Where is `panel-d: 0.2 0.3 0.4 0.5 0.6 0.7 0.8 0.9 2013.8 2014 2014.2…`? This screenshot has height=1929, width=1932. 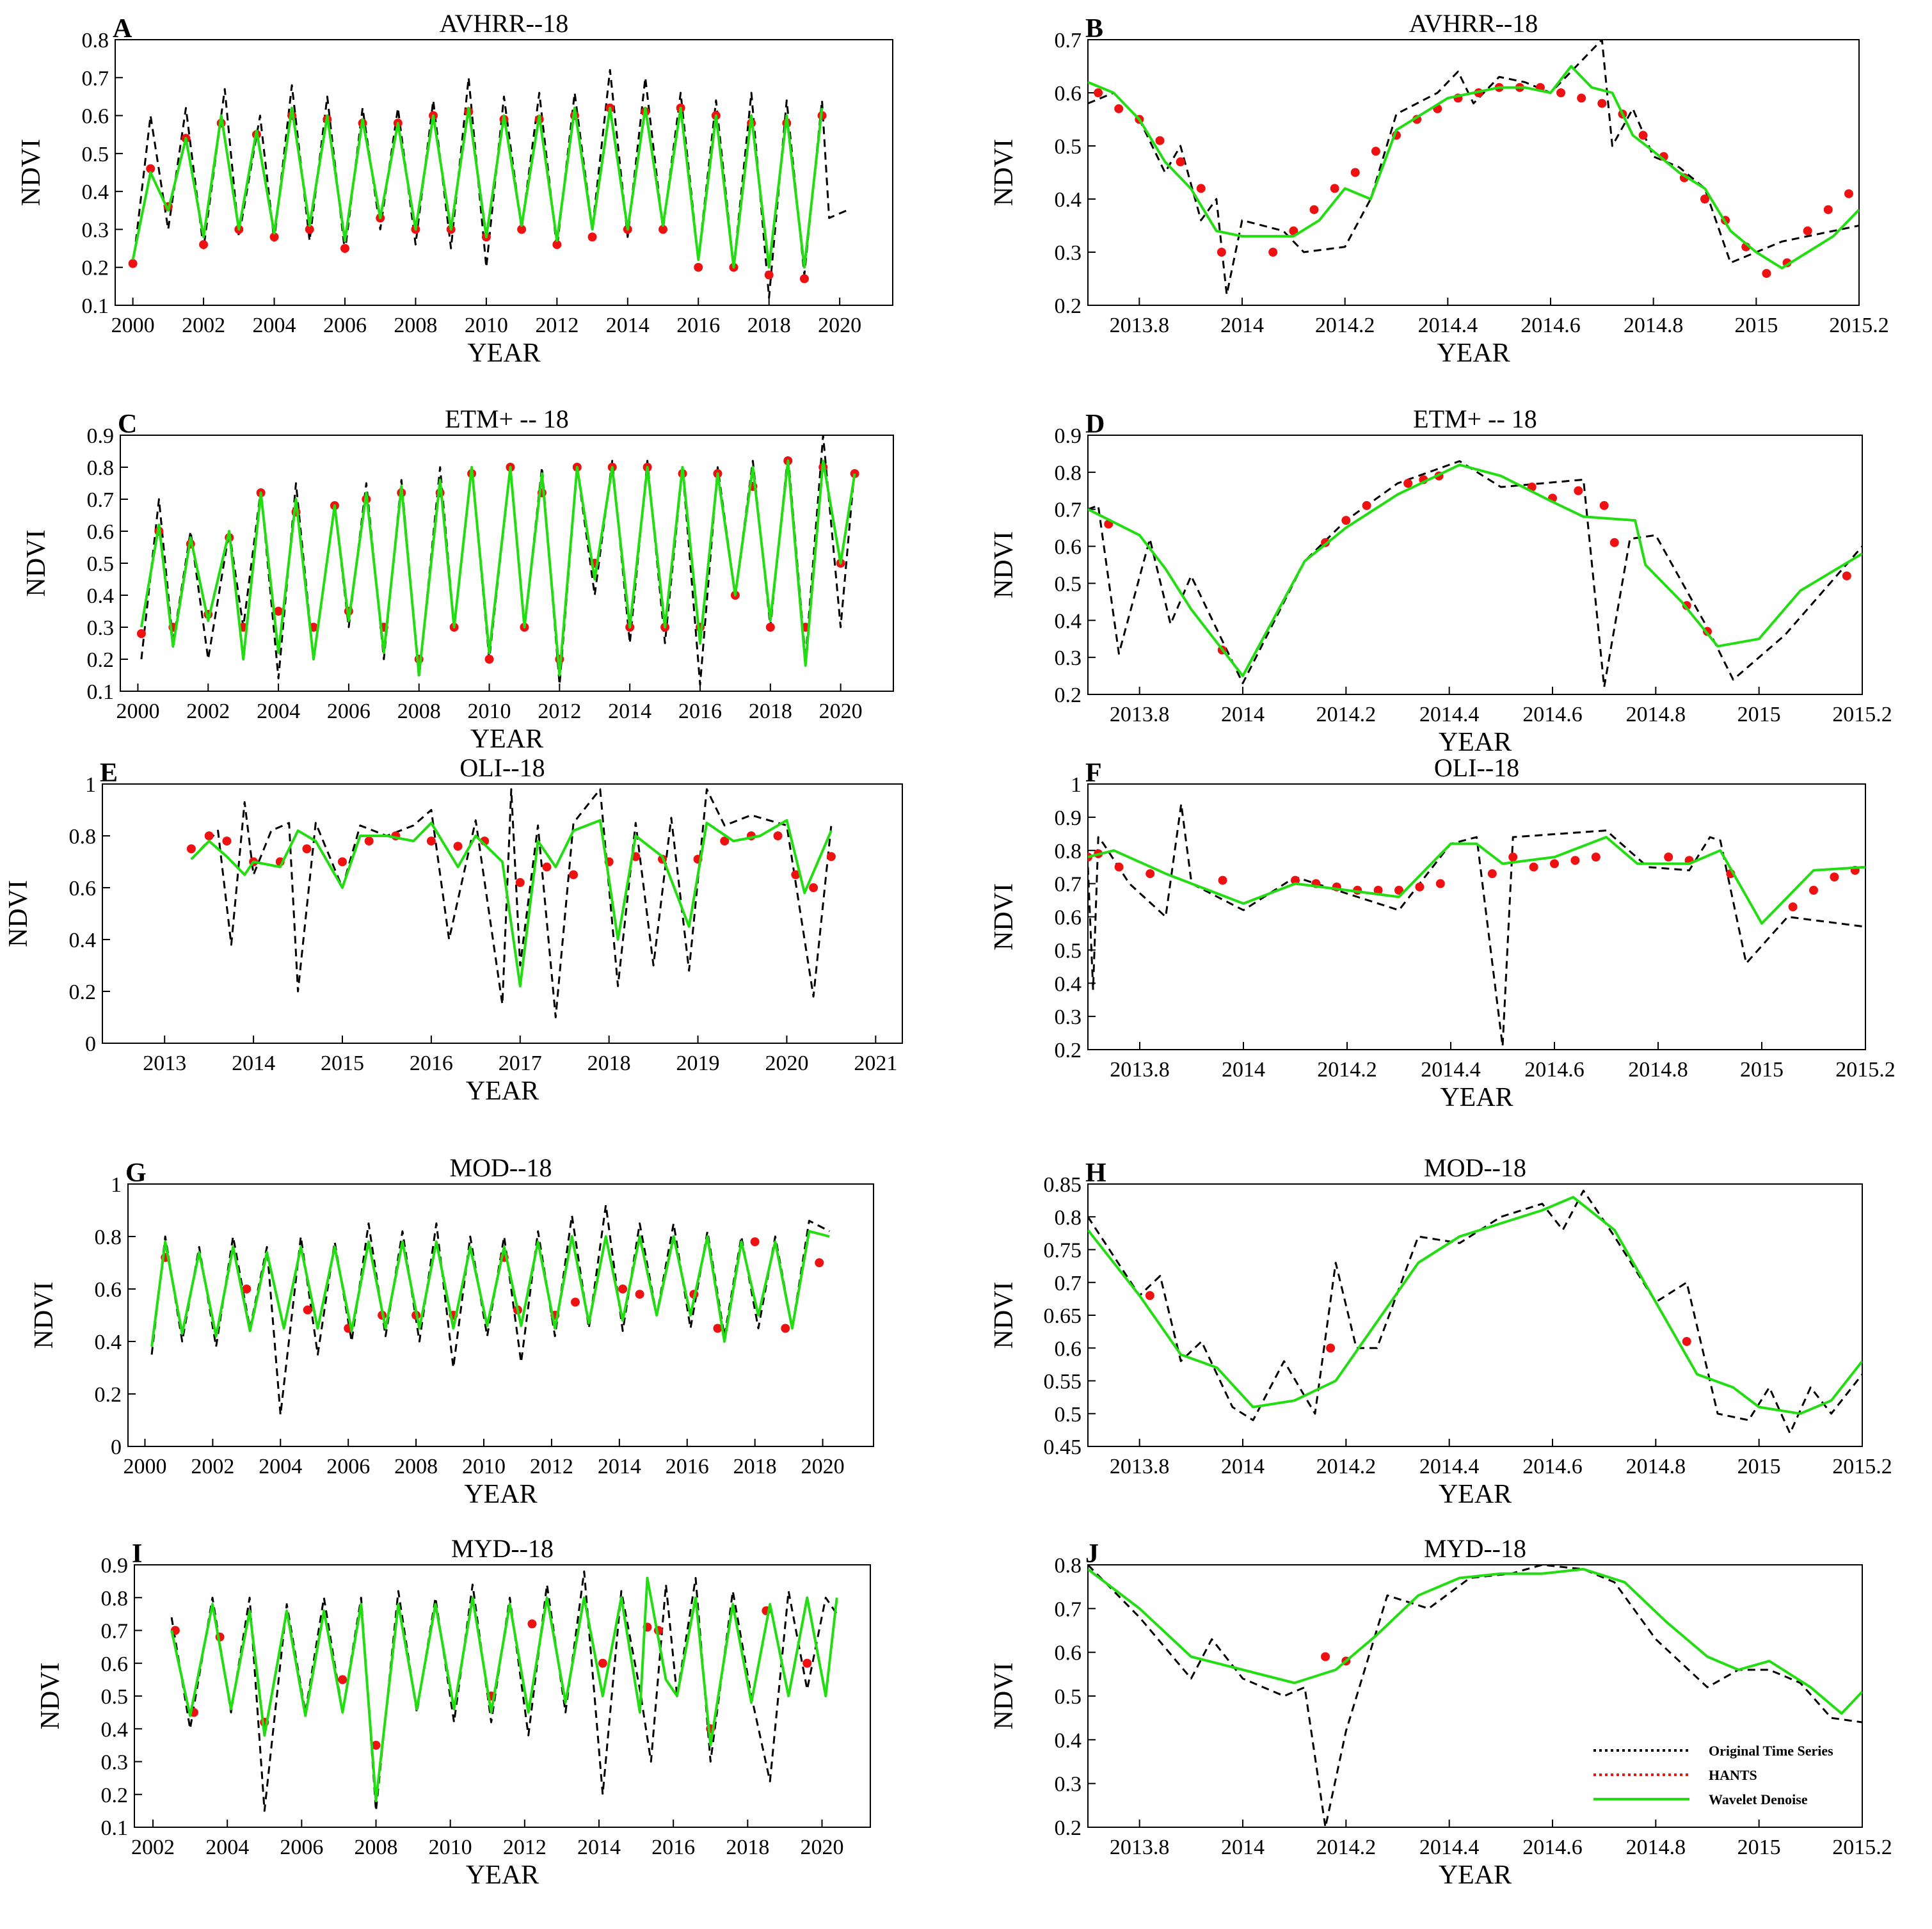
panel-d: 0.2 0.3 0.4 0.5 0.6 0.7 0.8 0.9 2013.8 2014 2014.2… is located at coordinates (1440, 581).